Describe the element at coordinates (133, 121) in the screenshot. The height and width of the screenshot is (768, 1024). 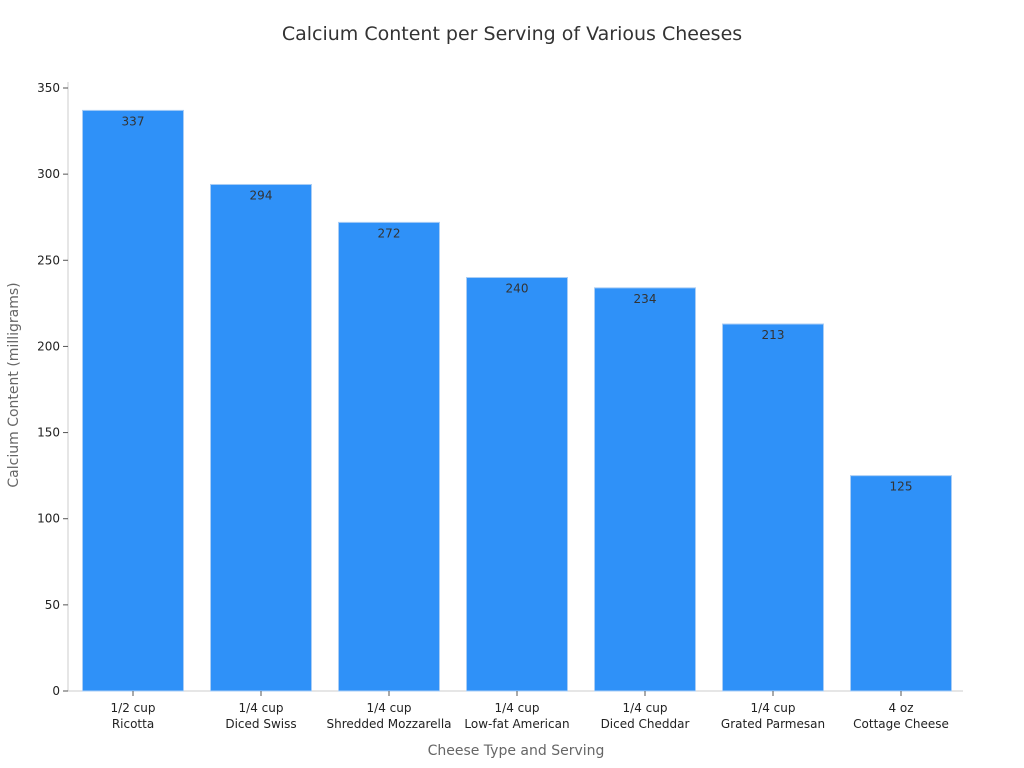
I see `data-label: 337` at that location.